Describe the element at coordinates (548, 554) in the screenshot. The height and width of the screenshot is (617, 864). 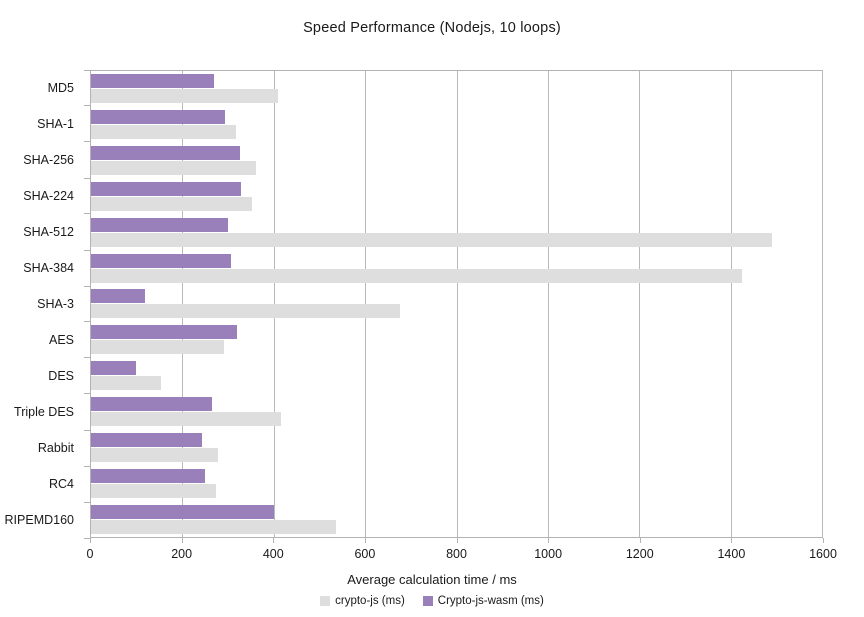
I see `x-axis-label-1000: 1000` at that location.